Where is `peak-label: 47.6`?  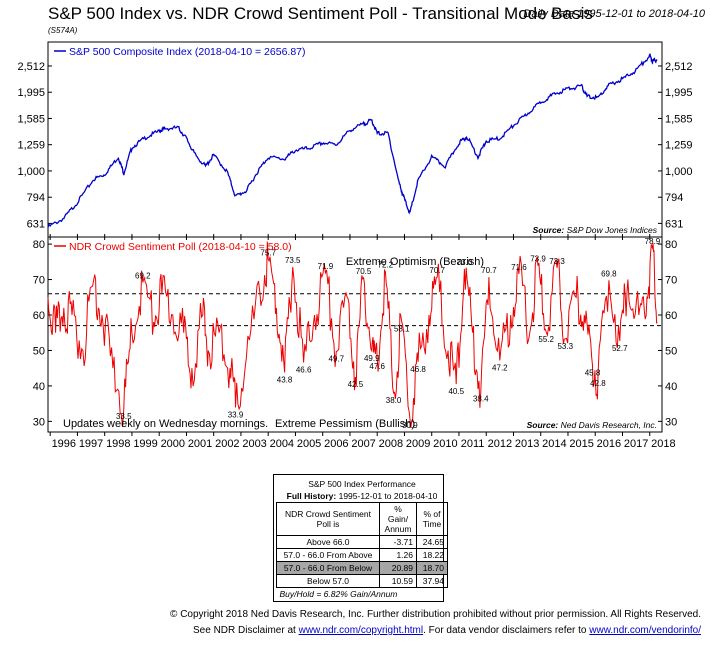 peak-label: 47.6 is located at coordinates (377, 366).